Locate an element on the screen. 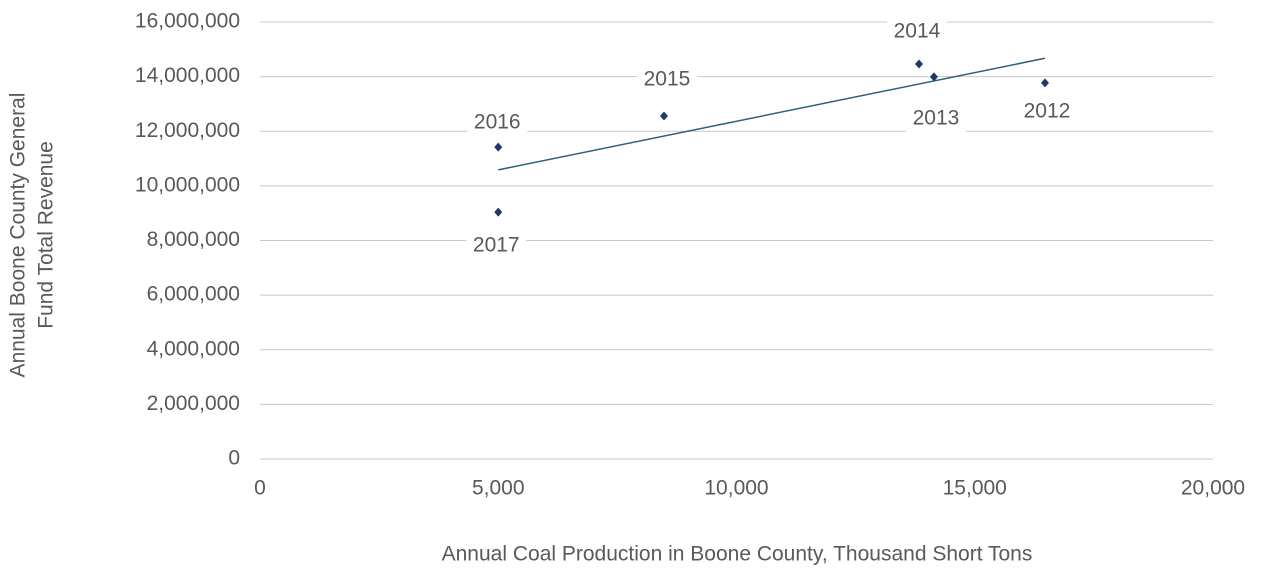 Image resolution: width=1265 pixels, height=569 pixels. data-label: 2015 is located at coordinates (667, 79).